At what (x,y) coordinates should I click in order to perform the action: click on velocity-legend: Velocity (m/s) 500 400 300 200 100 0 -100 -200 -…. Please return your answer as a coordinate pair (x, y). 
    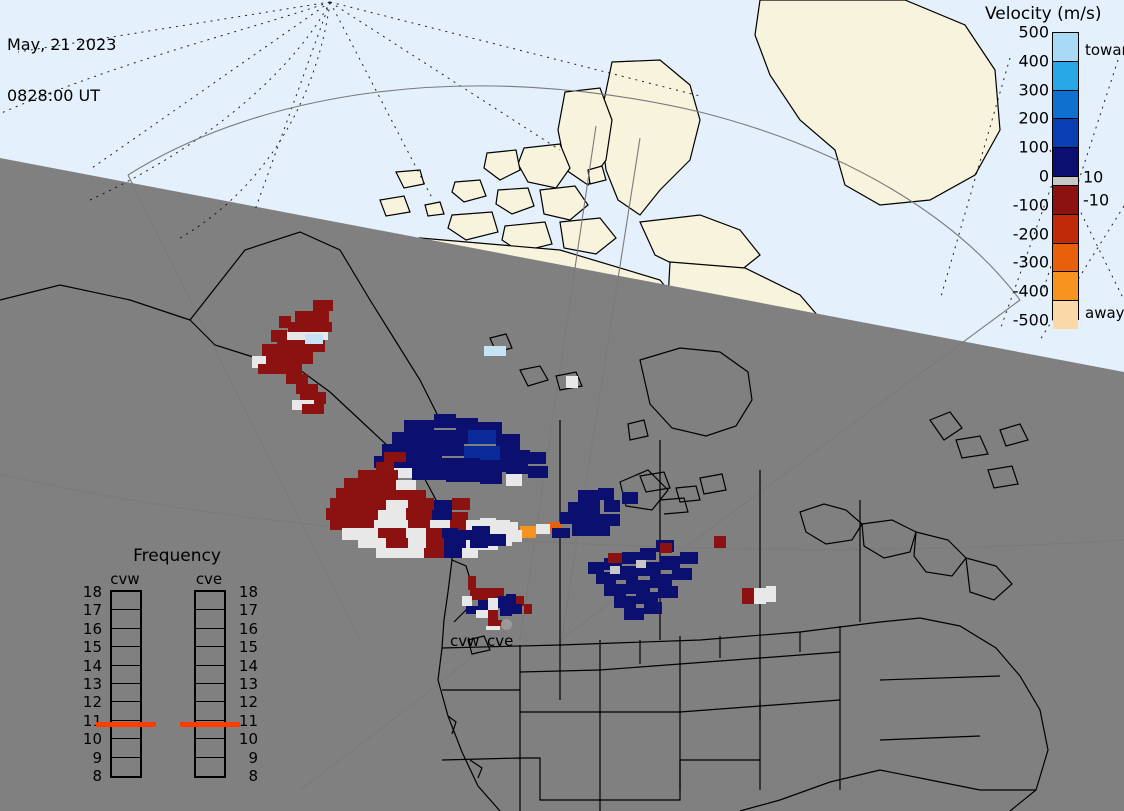
    Looking at the image, I should click on (1054, 169).